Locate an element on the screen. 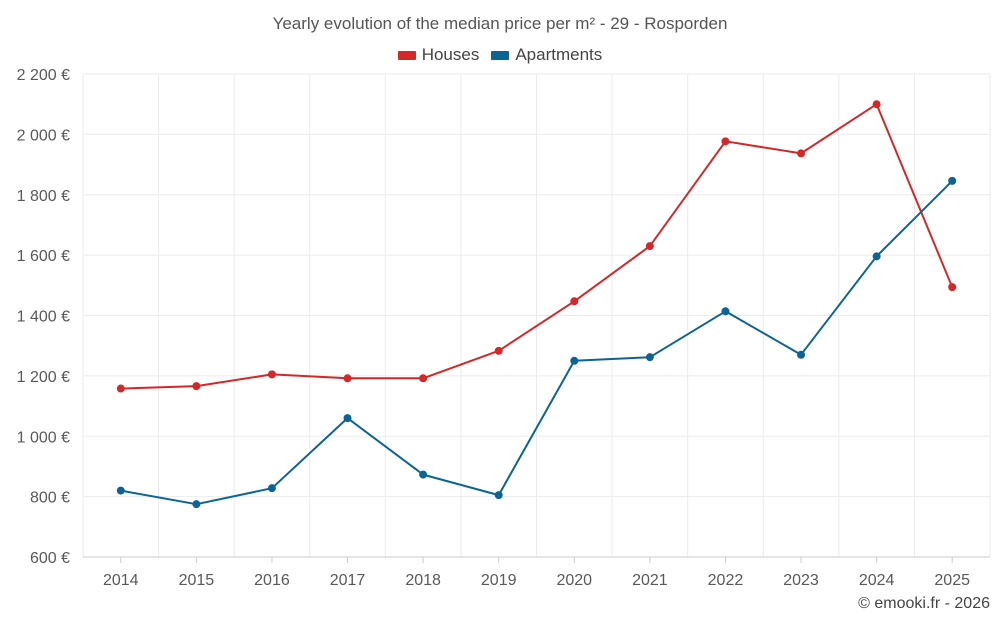 This screenshot has height=625, width=1000. legend-item-houses: Houses is located at coordinates (438, 55).